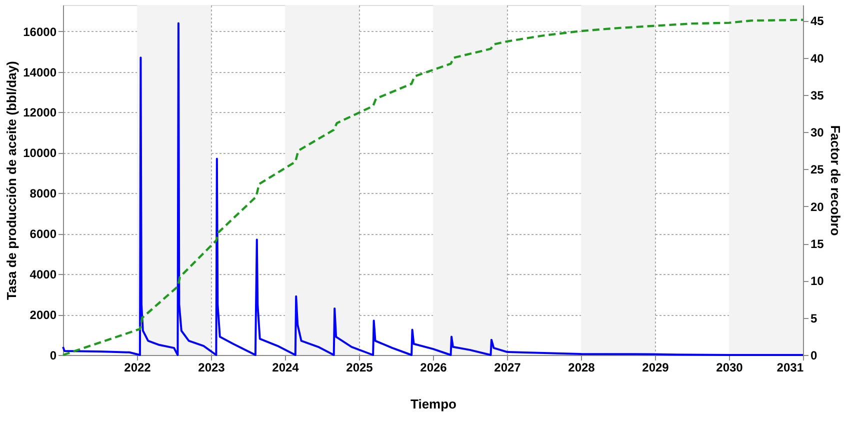  What do you see at coordinates (817, 95) in the screenshot?
I see `y2-tick-label: 35` at bounding box center [817, 95].